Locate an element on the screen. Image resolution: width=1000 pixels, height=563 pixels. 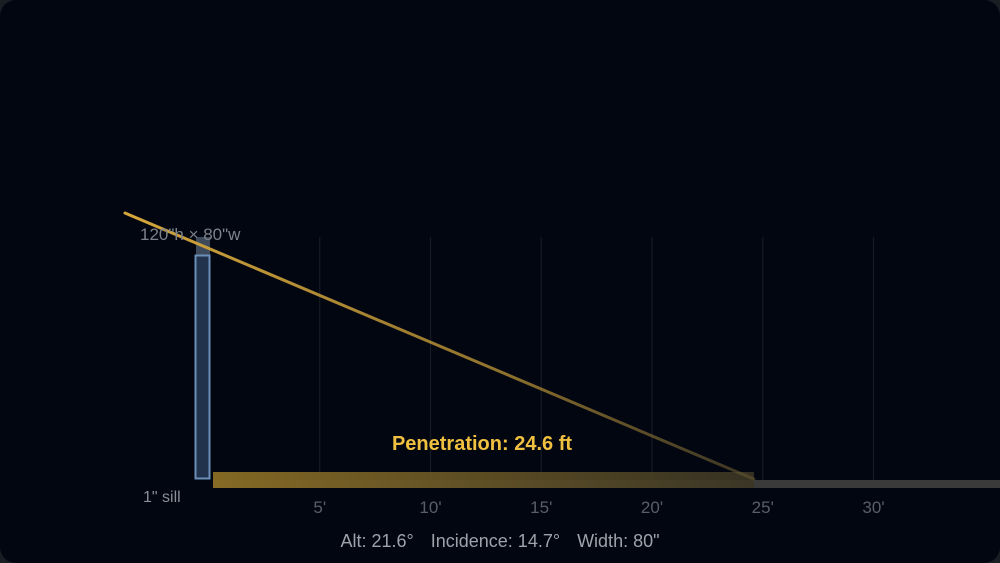
incidence-stat: Incidence: 14.7° is located at coordinates (495, 541).